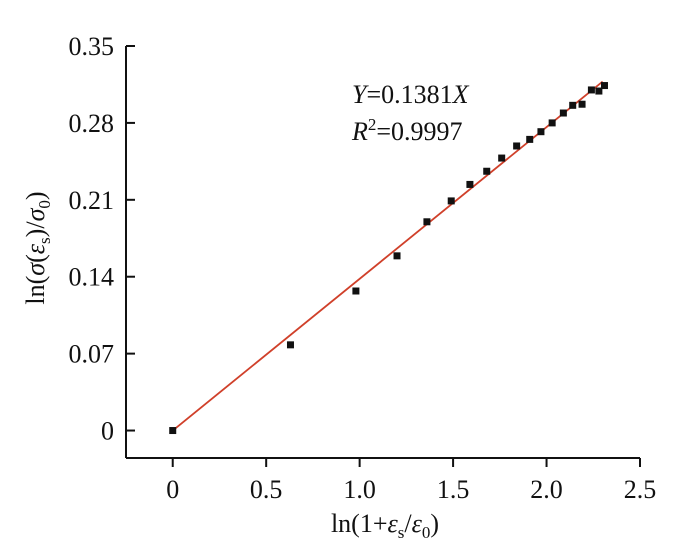  I want to click on equation-x-var: X, so click(461, 94).